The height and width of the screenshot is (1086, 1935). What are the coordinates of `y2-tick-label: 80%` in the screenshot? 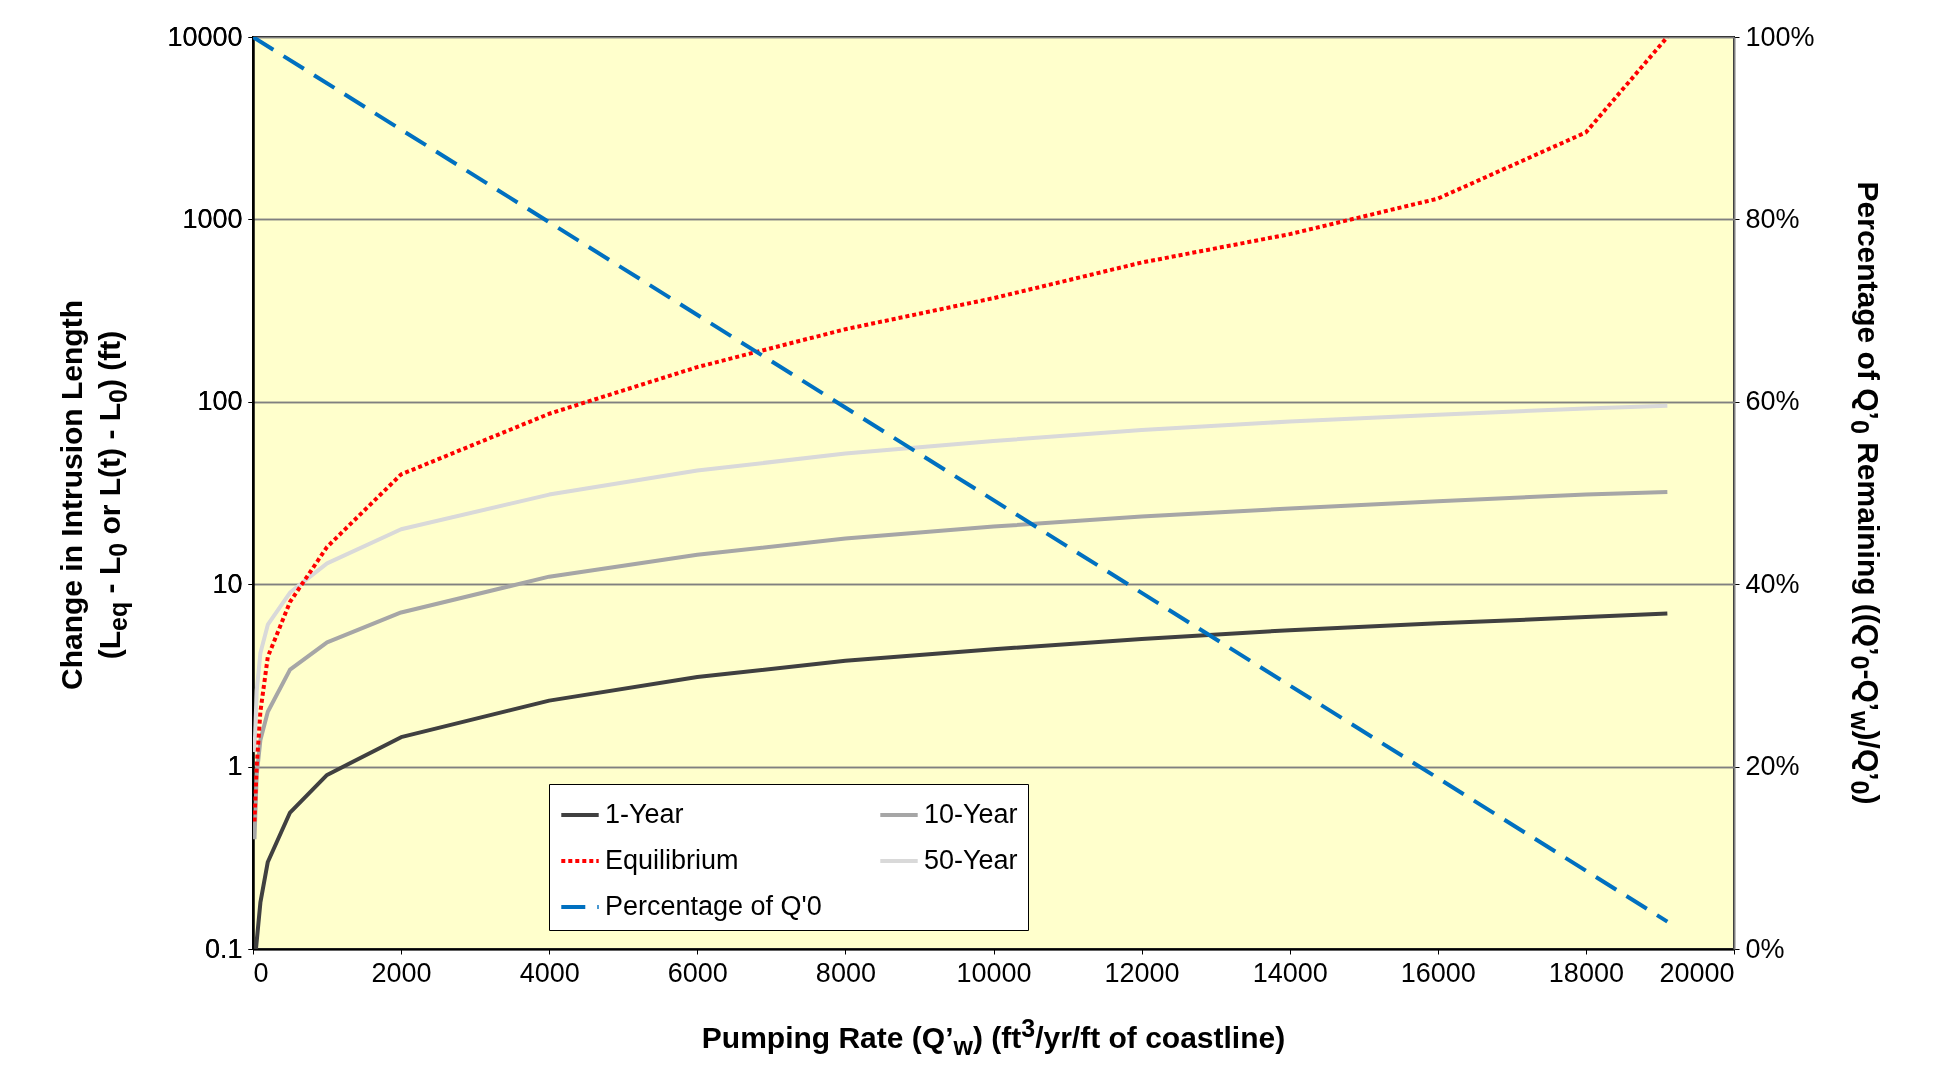 It's located at (1772, 218).